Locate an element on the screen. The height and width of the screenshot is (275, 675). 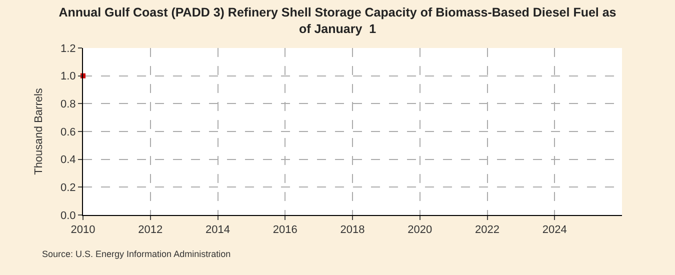
x-tick-label: 2014 is located at coordinates (218, 230).